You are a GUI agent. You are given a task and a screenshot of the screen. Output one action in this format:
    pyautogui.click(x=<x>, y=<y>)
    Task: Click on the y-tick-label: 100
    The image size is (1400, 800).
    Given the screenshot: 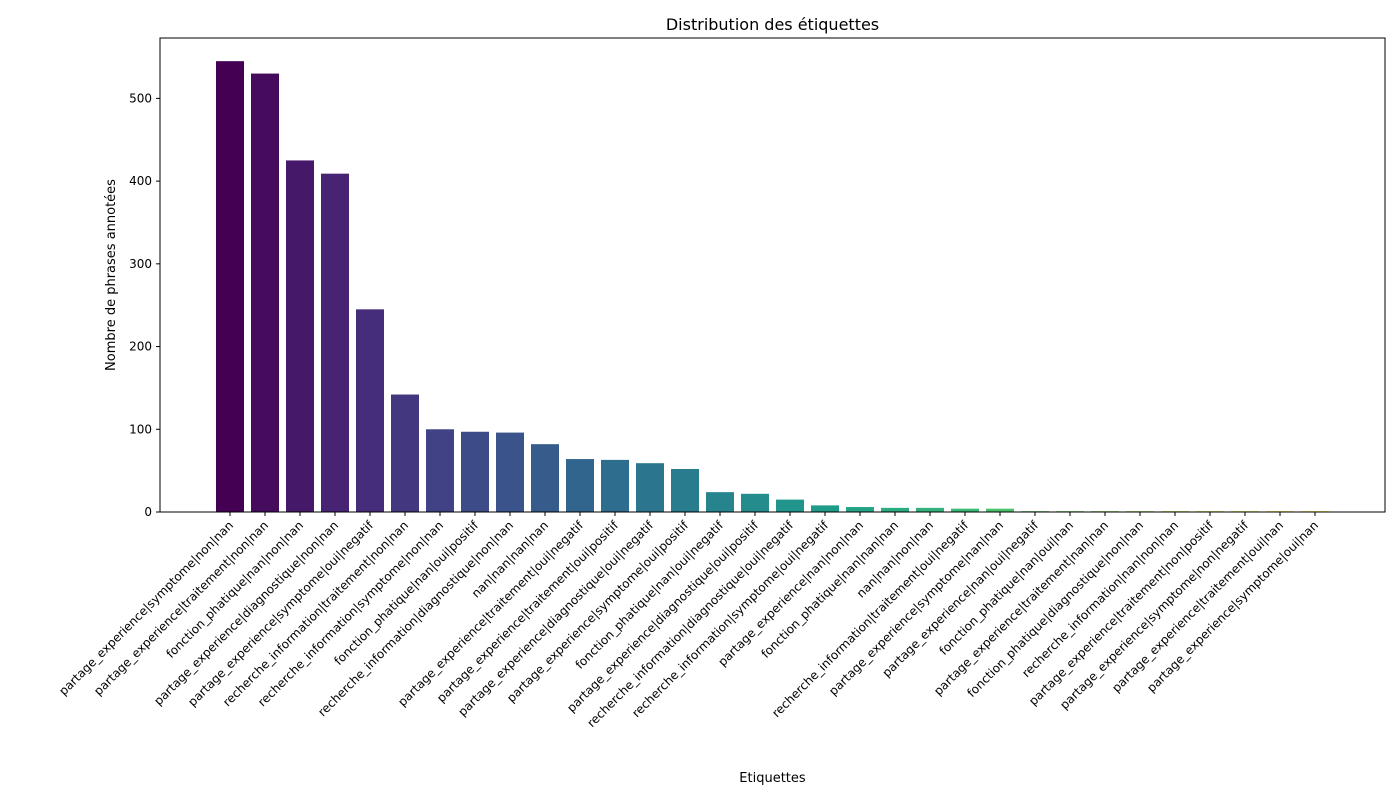 What is the action you would take?
    pyautogui.click(x=140, y=429)
    